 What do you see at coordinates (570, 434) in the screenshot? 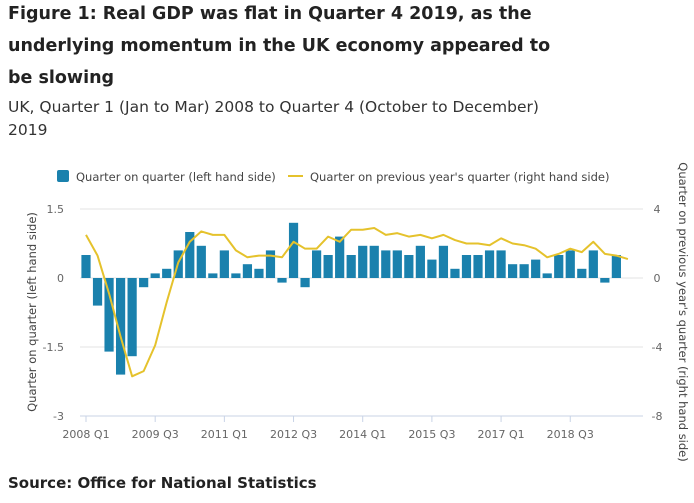
I see `x-tick-label: 2018 Q3` at bounding box center [570, 434].